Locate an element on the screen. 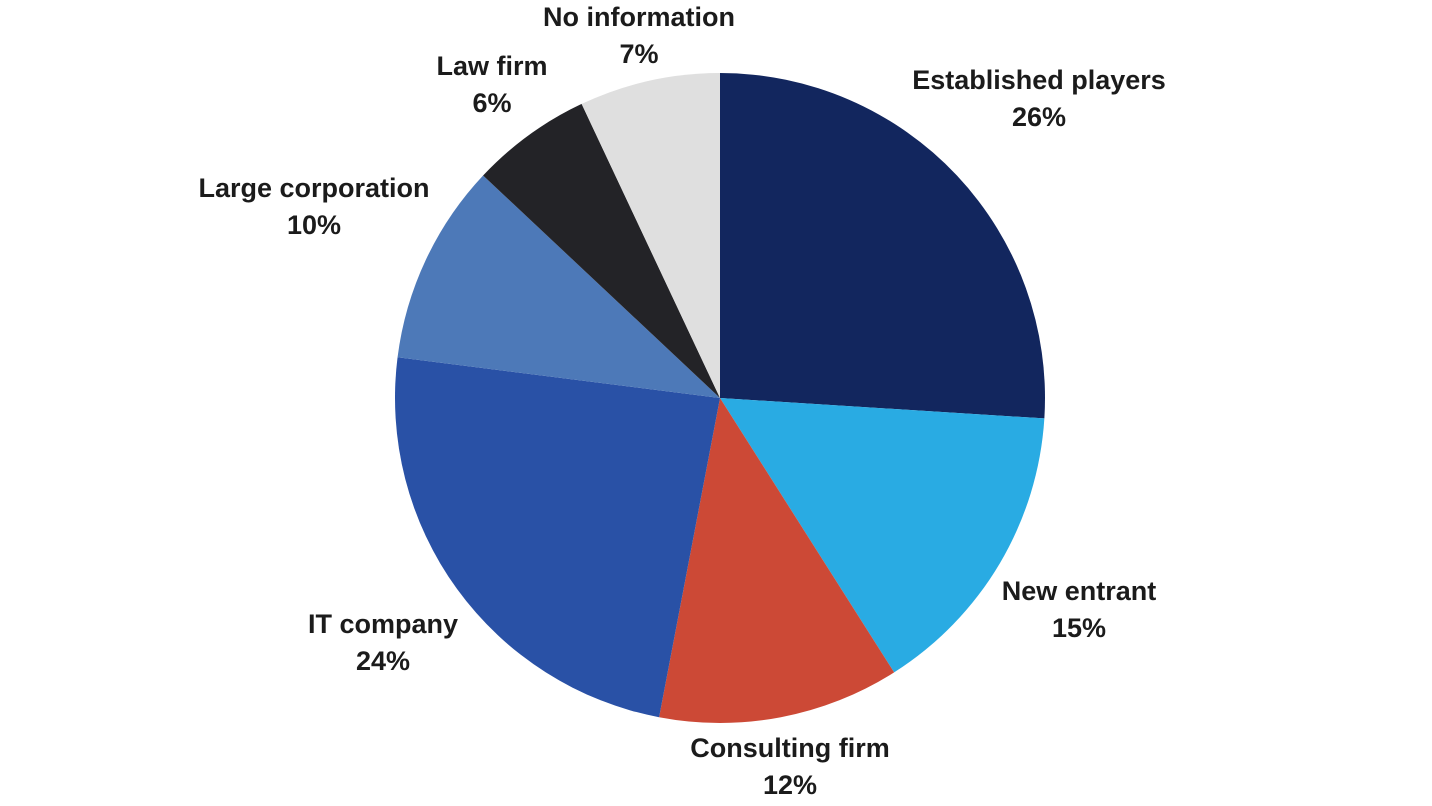 The width and height of the screenshot is (1432, 806). pie-slice-no-information is located at coordinates (650, 235).